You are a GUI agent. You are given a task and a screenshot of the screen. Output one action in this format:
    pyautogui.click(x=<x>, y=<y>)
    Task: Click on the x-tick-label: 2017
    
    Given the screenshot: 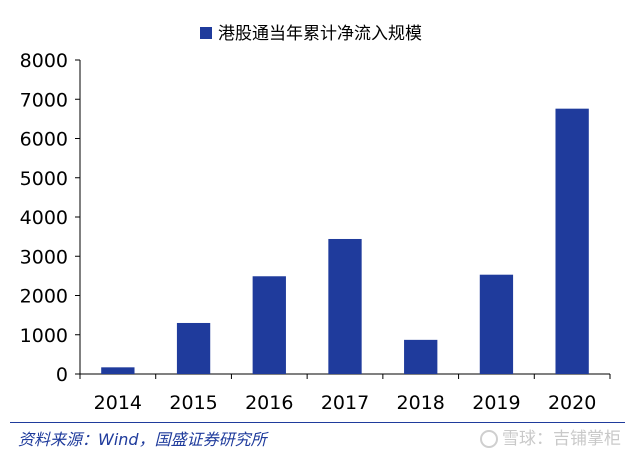 What is the action you would take?
    pyautogui.click(x=345, y=403)
    